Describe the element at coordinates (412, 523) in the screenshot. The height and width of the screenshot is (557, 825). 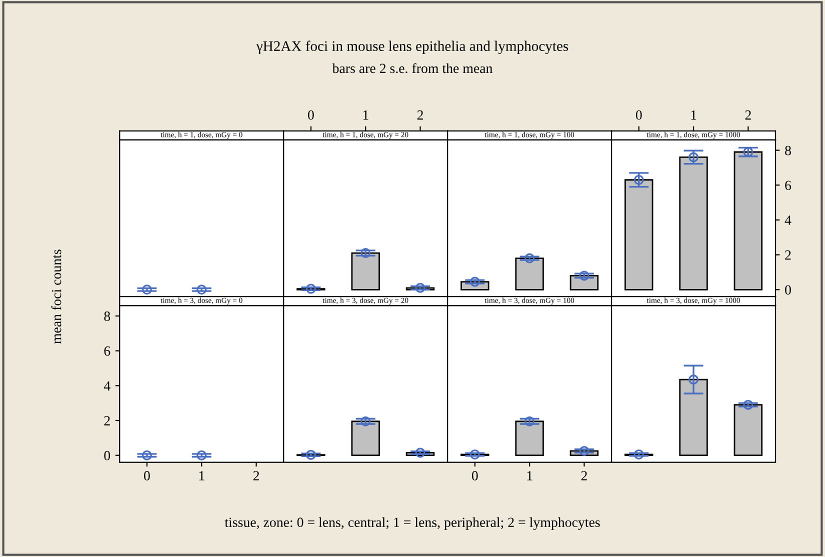
I see `x-axis-title: tissue, zone: 0 = lens, central; 1 = lens, peripheral; 2 = lymphocytes` at that location.